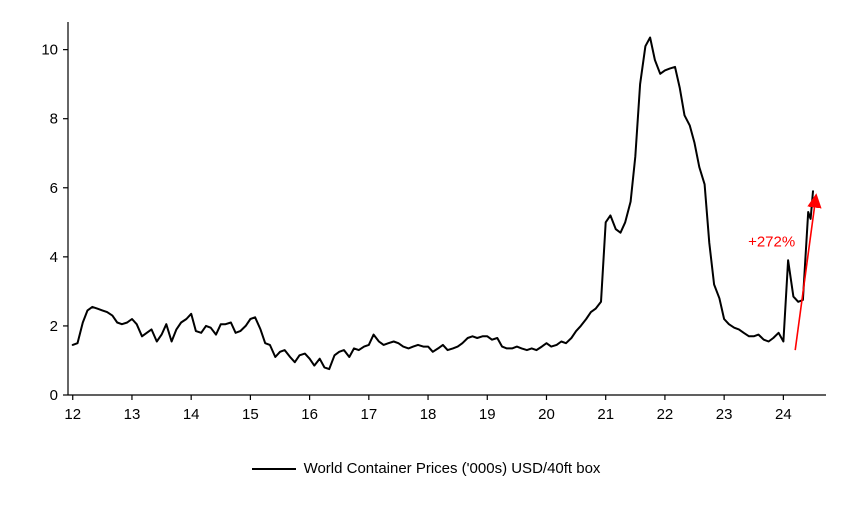 The height and width of the screenshot is (505, 852). I want to click on x-tick-label: 23, so click(724, 414).